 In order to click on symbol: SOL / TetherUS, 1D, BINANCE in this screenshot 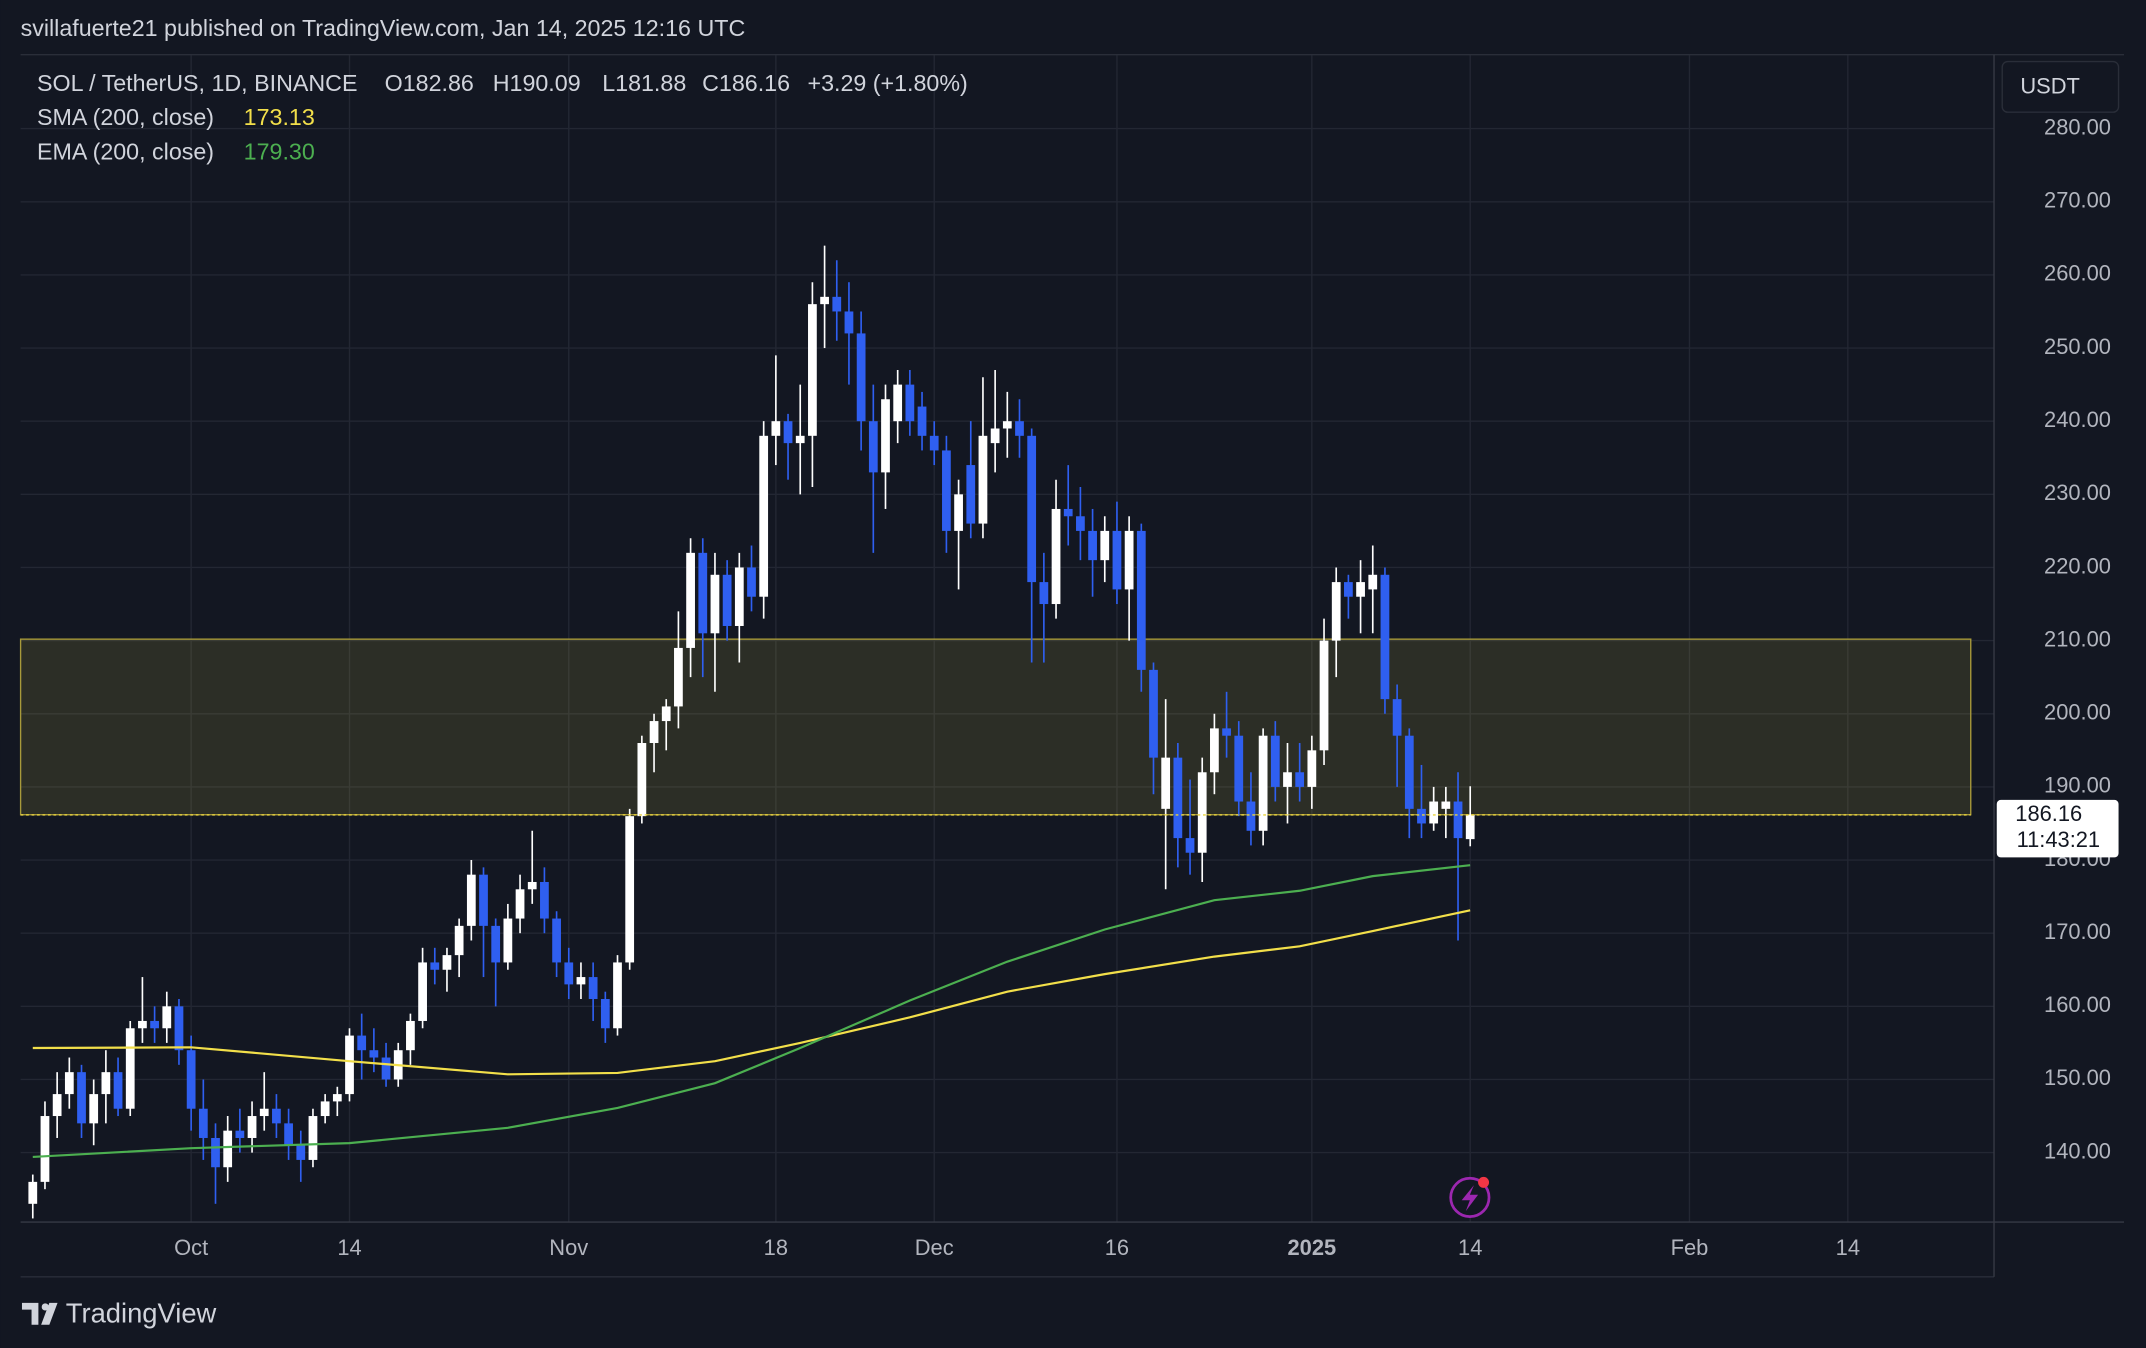, I will do `click(197, 83)`.